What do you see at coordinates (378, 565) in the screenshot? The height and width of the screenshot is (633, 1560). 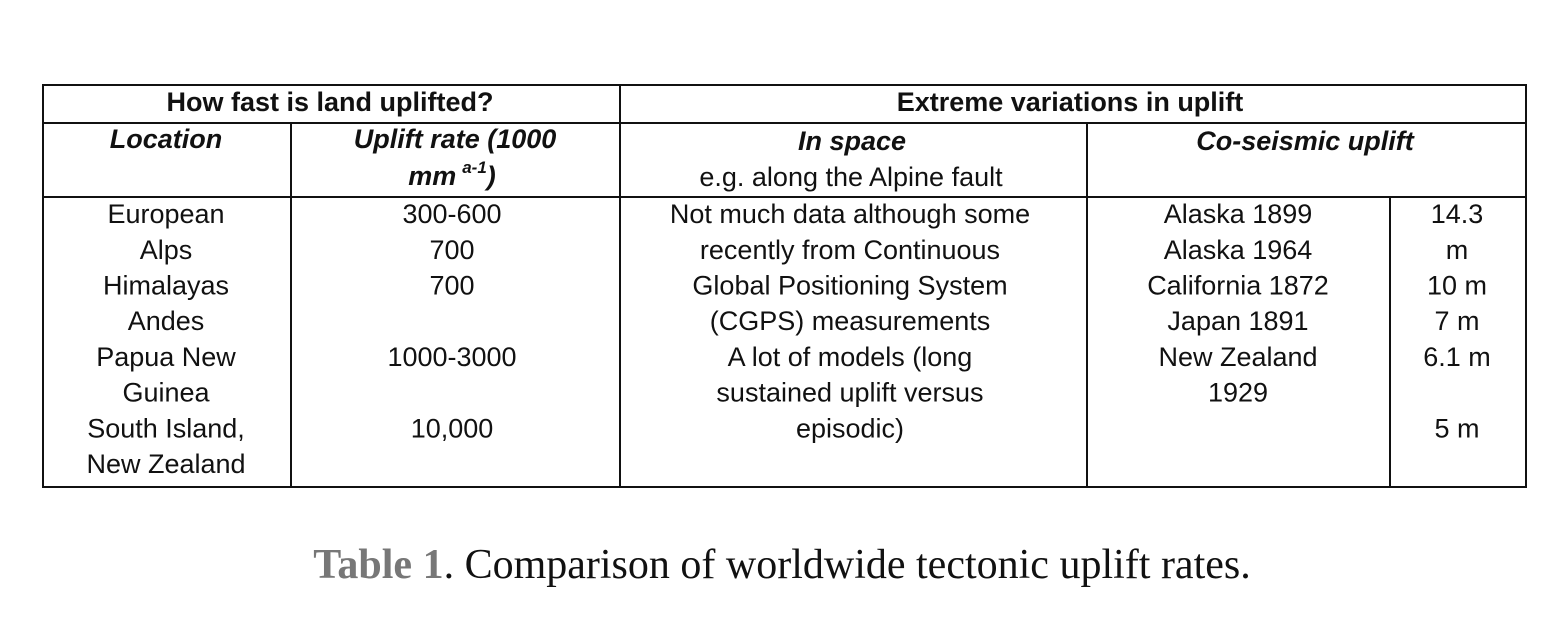 I see `caption-label: Table 1` at bounding box center [378, 565].